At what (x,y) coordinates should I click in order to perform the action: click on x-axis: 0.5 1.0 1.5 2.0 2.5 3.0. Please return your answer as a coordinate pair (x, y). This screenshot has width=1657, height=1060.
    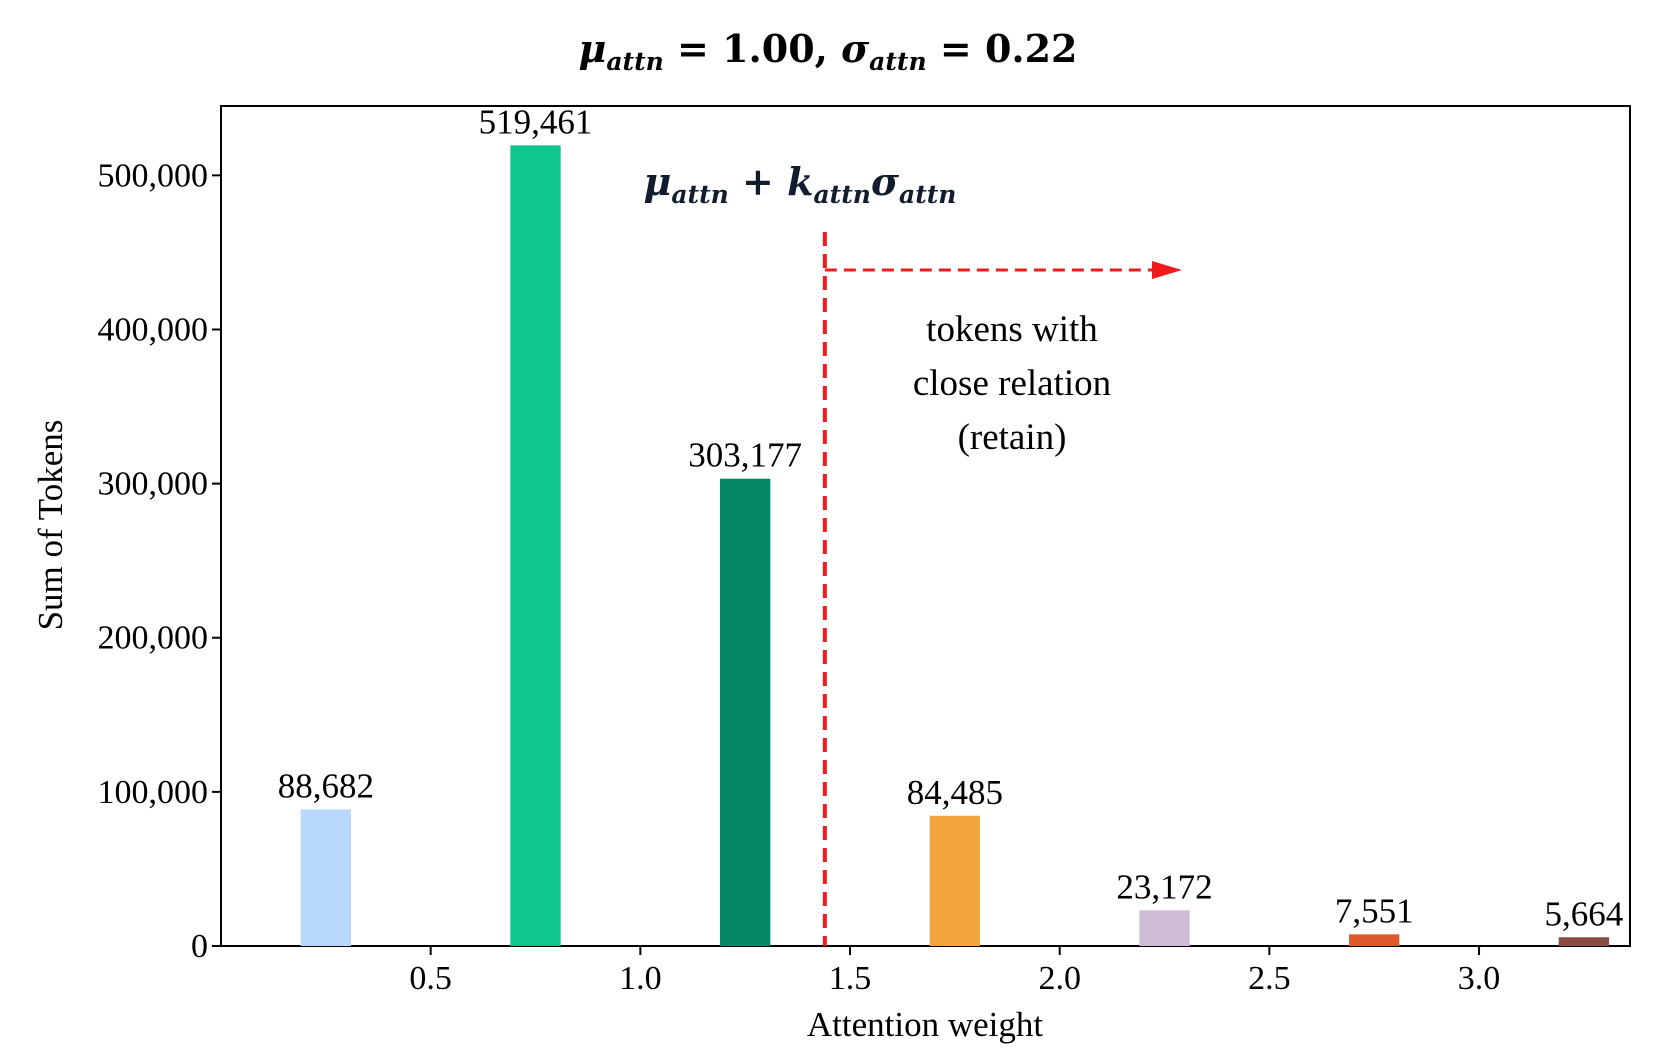
    Looking at the image, I should click on (954, 971).